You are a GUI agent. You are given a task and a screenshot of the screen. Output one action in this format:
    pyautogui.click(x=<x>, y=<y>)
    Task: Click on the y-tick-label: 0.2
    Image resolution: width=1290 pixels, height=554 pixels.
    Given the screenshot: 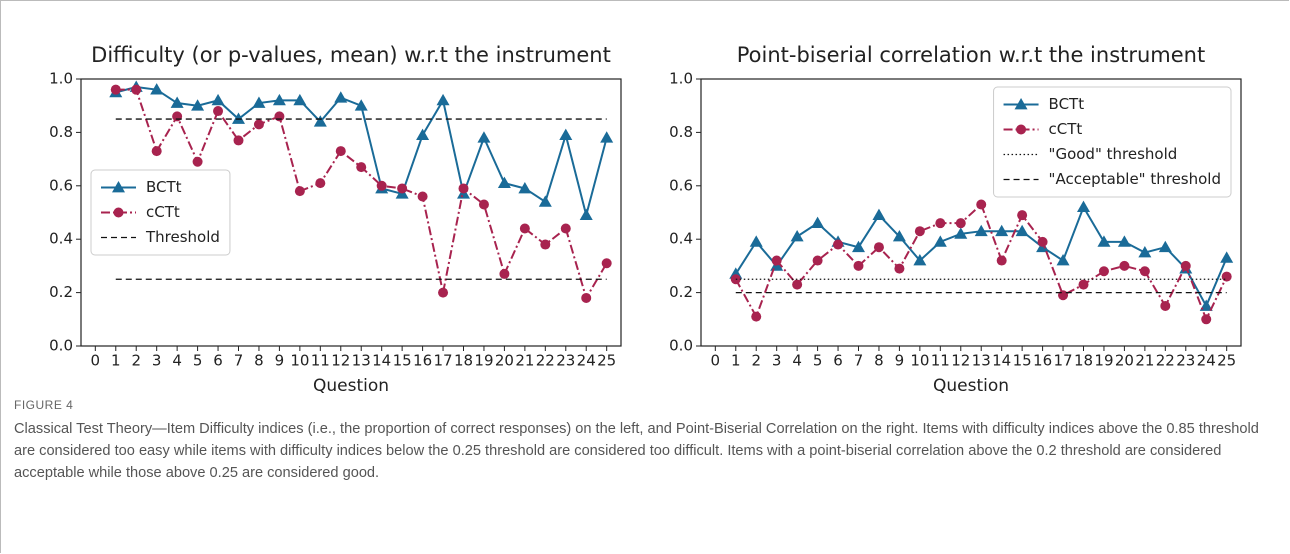 What is the action you would take?
    pyautogui.click(x=681, y=292)
    